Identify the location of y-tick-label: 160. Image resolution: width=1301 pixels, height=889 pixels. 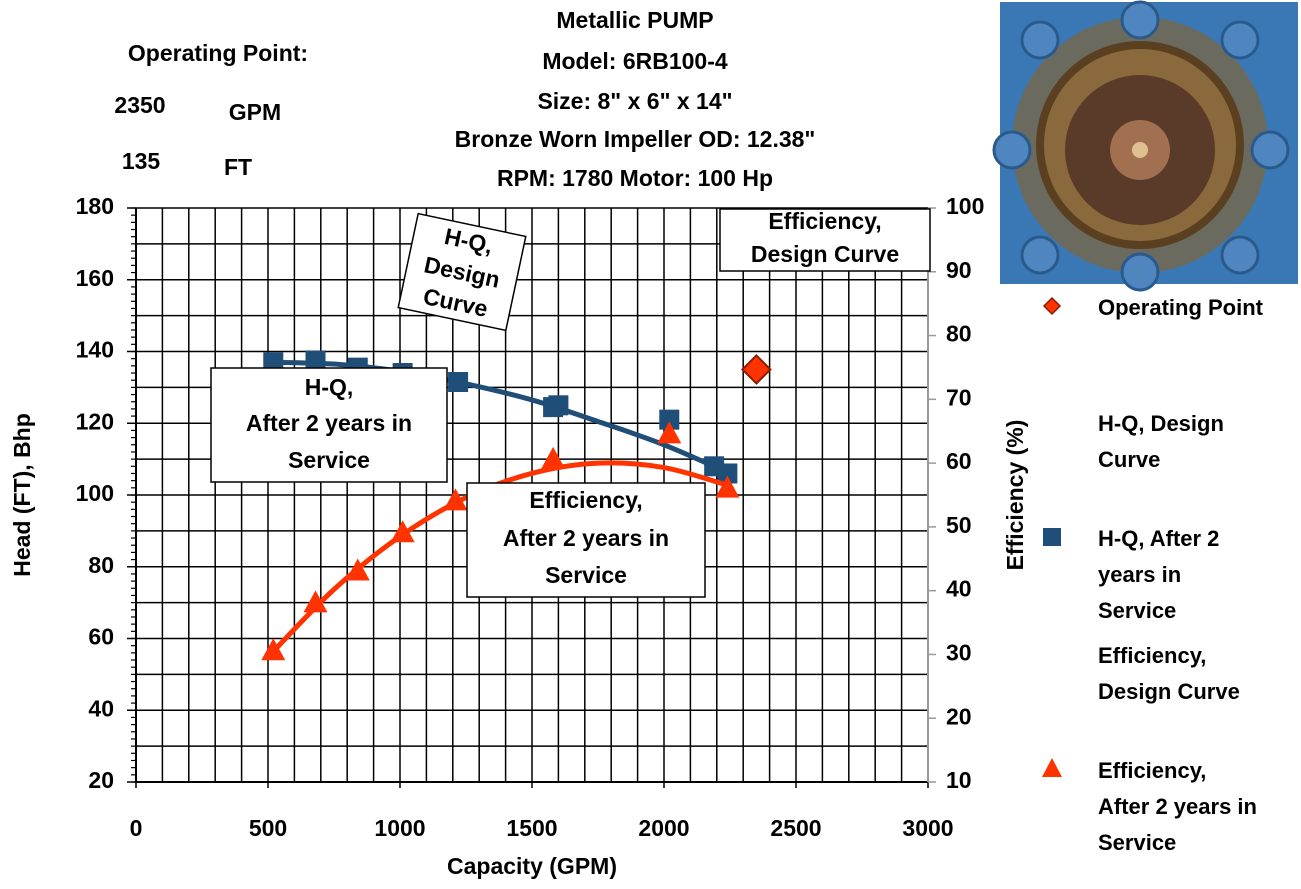
(95, 278).